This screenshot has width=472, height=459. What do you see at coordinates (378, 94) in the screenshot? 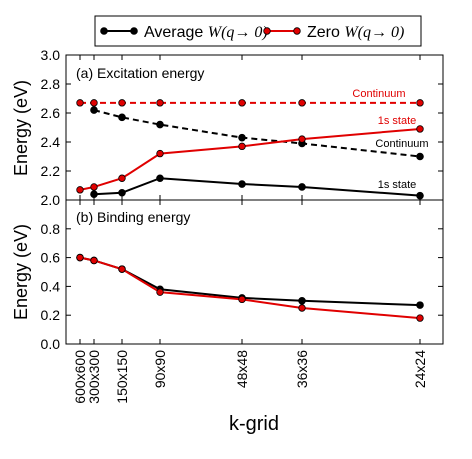
I see `annotation-continuum-zero: Continuum` at bounding box center [378, 94].